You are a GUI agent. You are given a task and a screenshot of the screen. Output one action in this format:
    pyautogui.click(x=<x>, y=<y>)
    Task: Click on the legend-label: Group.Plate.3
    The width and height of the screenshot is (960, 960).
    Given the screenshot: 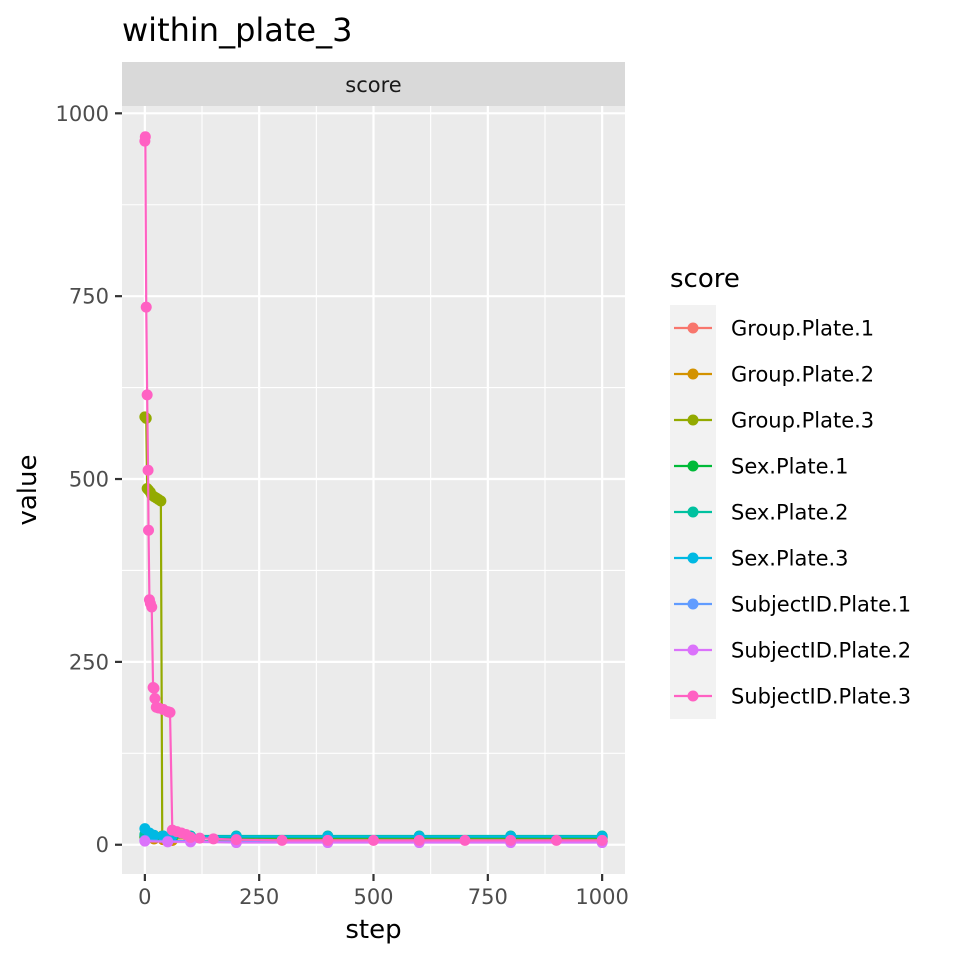 What is the action you would take?
    pyautogui.click(x=802, y=421)
    